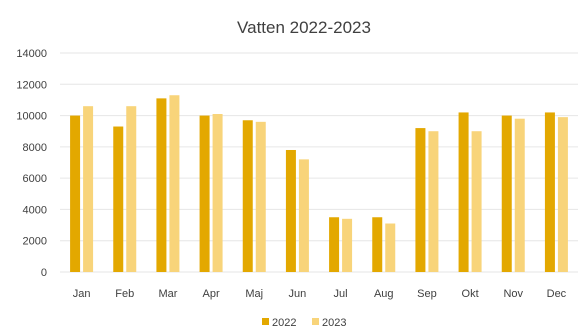  I want to click on bar-2022-jan, so click(75, 193).